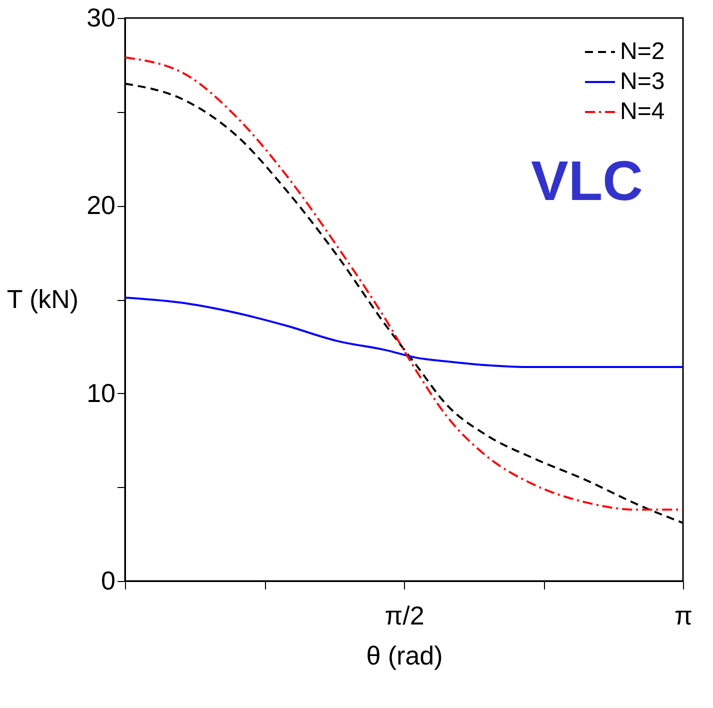  I want to click on x-axis-title: θ (rad), so click(404, 655).